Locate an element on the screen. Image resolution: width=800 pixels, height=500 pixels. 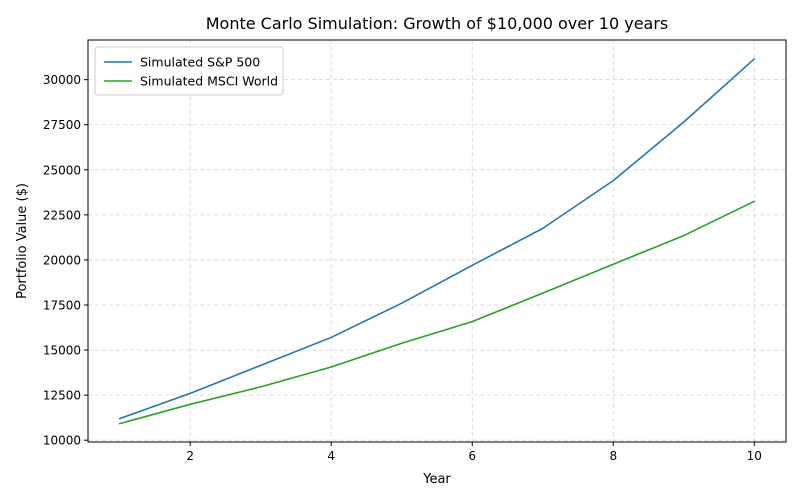
y-tick-label: 27500 is located at coordinates (62, 125).